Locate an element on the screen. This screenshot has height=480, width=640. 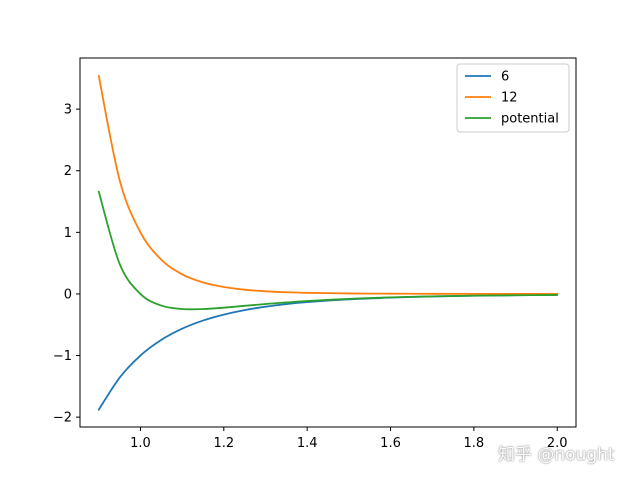
x-tick-label: 2.0 is located at coordinates (557, 443).